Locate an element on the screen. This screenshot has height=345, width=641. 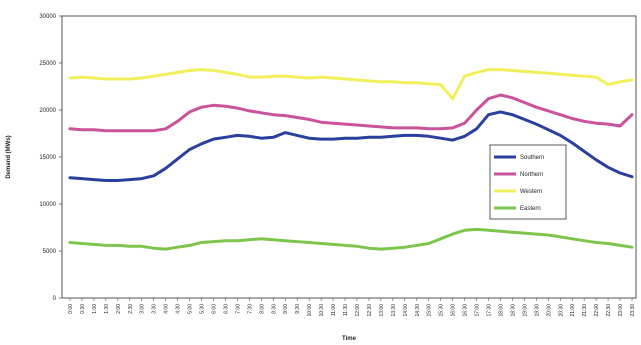
y-tick-label: 20000 is located at coordinates (47, 111).